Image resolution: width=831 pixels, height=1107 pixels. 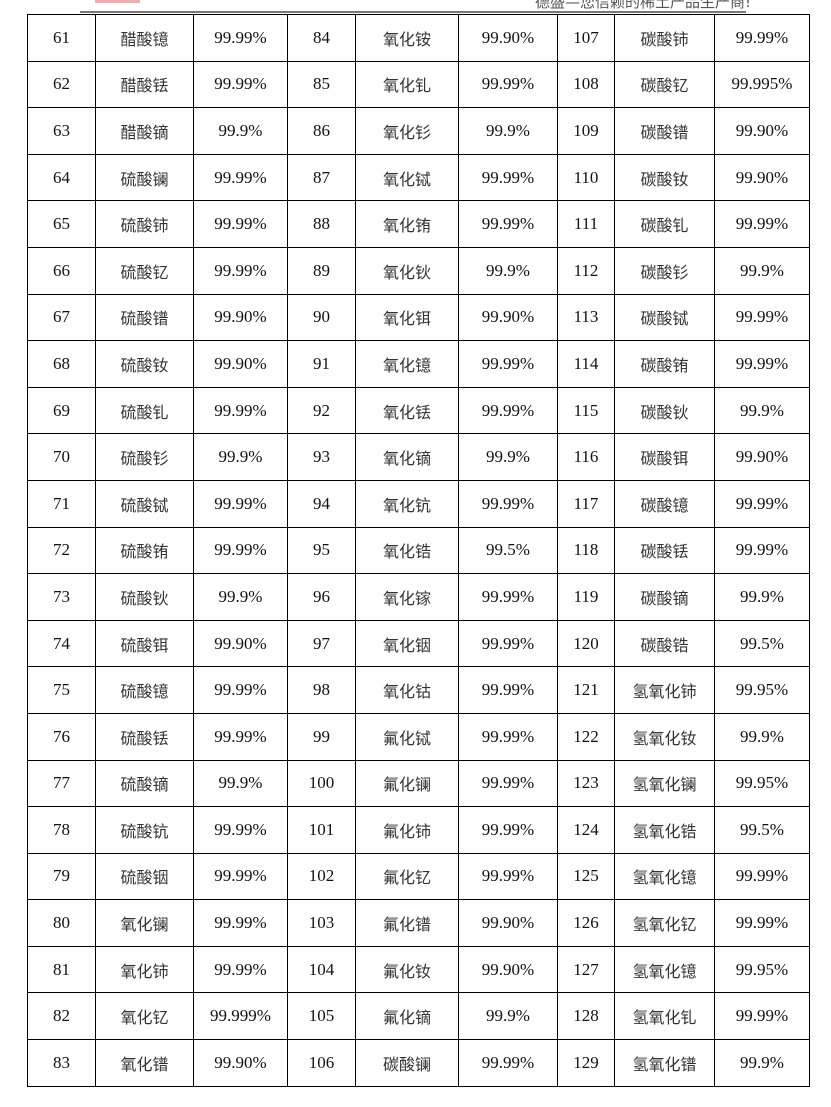 I want to click on cell-number: 98, so click(x=321, y=690).